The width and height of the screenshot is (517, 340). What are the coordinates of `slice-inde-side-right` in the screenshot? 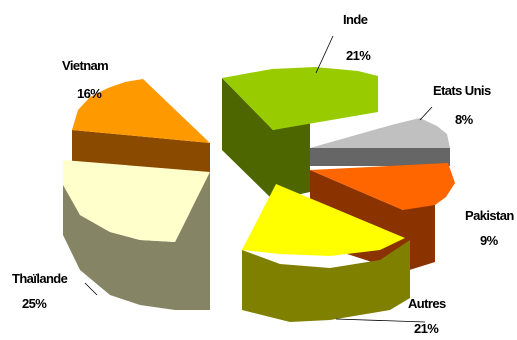 It's located at (291, 161).